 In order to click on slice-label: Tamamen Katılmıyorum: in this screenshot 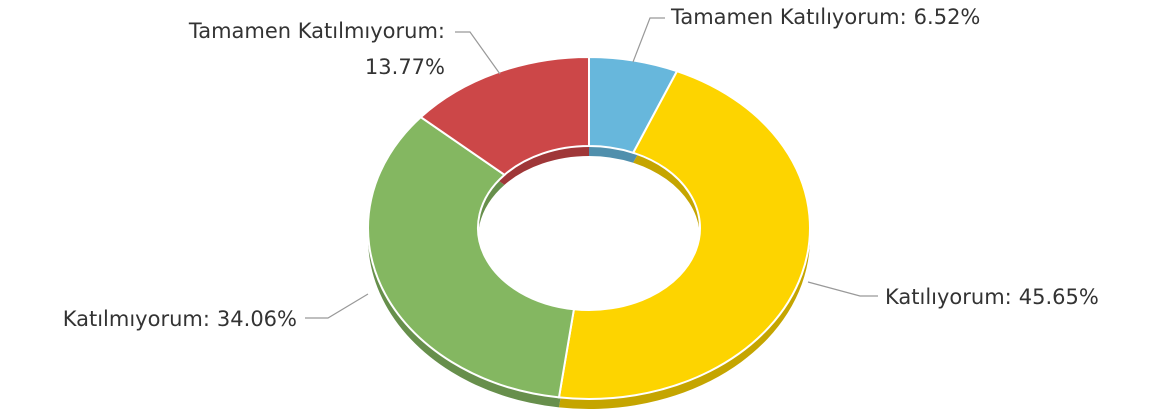, I will do `click(316, 31)`.